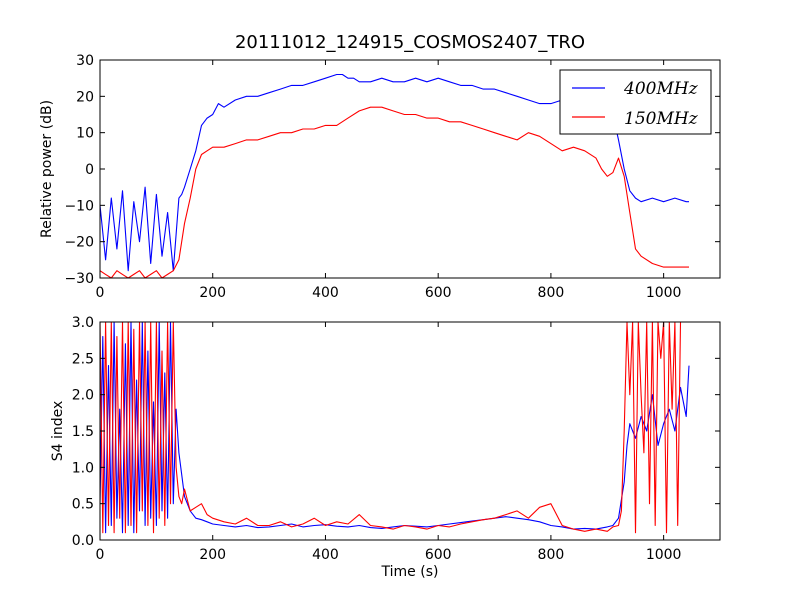 Image resolution: width=800 pixels, height=604 pixels. What do you see at coordinates (47, 169) in the screenshot?
I see `power-ylabel: Relative power (dB)` at bounding box center [47, 169].